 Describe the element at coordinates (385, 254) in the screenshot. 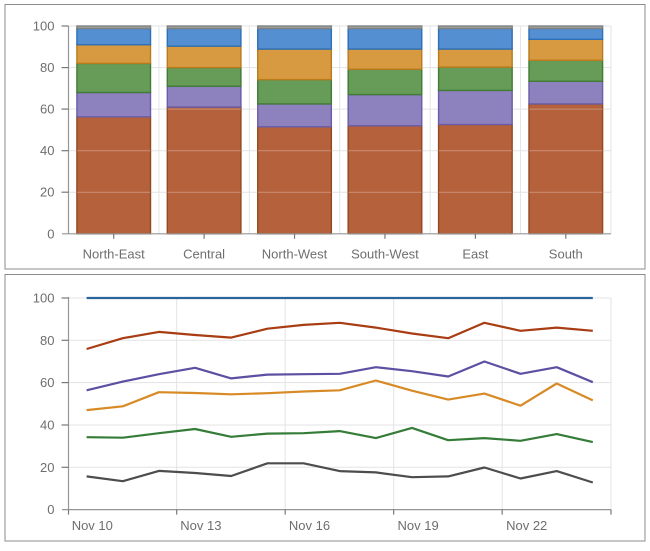

I see `svg-text: South-West` at that location.